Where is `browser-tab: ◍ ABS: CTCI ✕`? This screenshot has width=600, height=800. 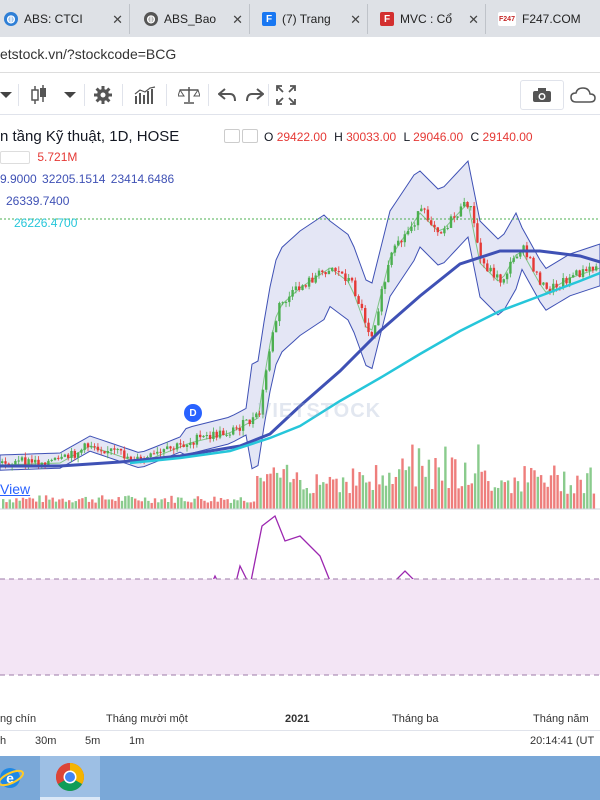
browser-tab: ◍ ABS: CTCI ✕ is located at coordinates (65, 19).